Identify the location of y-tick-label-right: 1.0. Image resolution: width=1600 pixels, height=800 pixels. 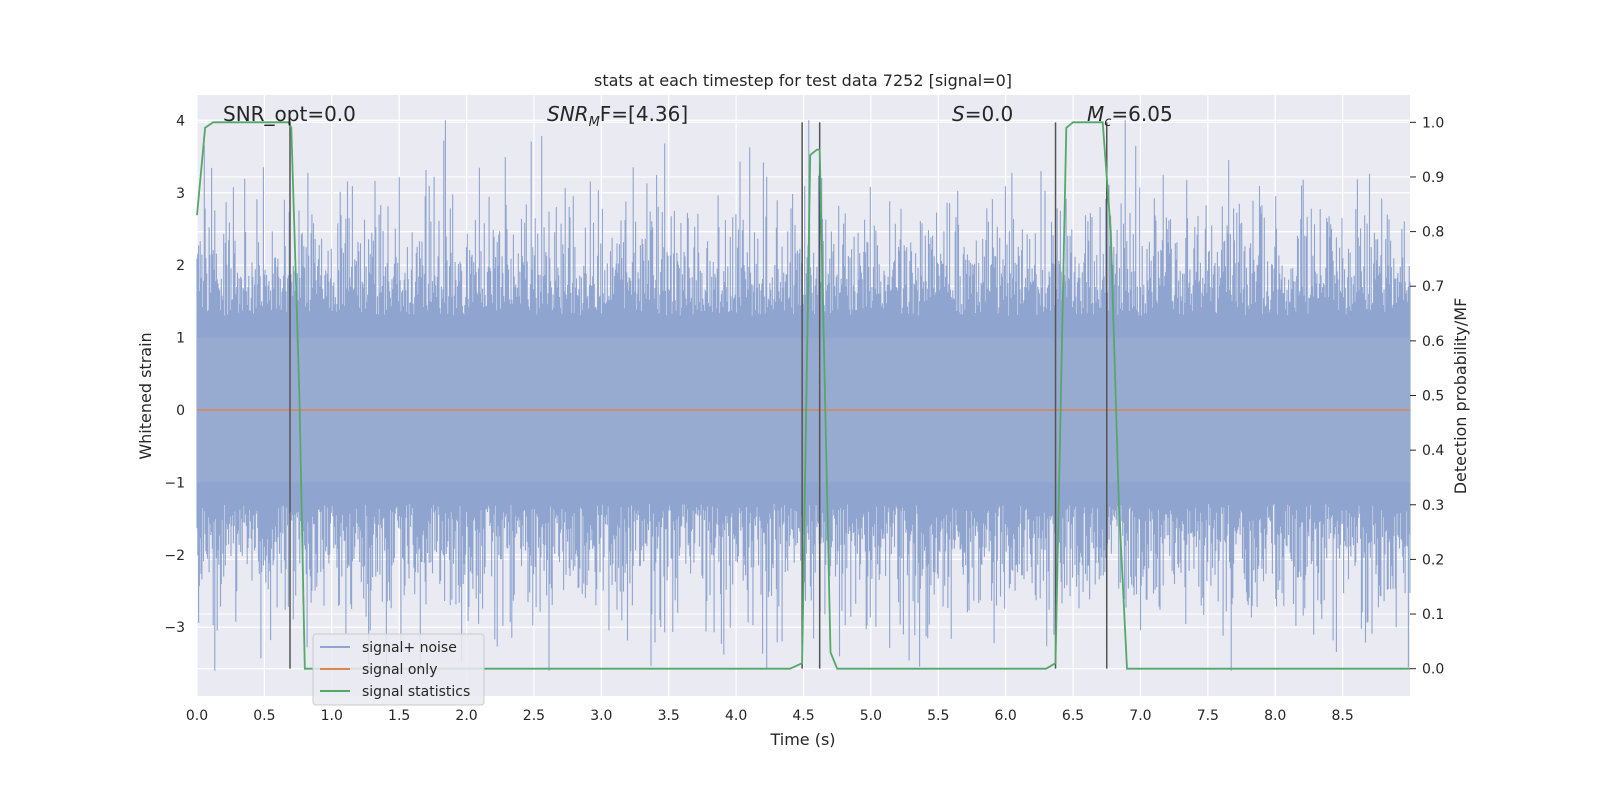
(1433, 123).